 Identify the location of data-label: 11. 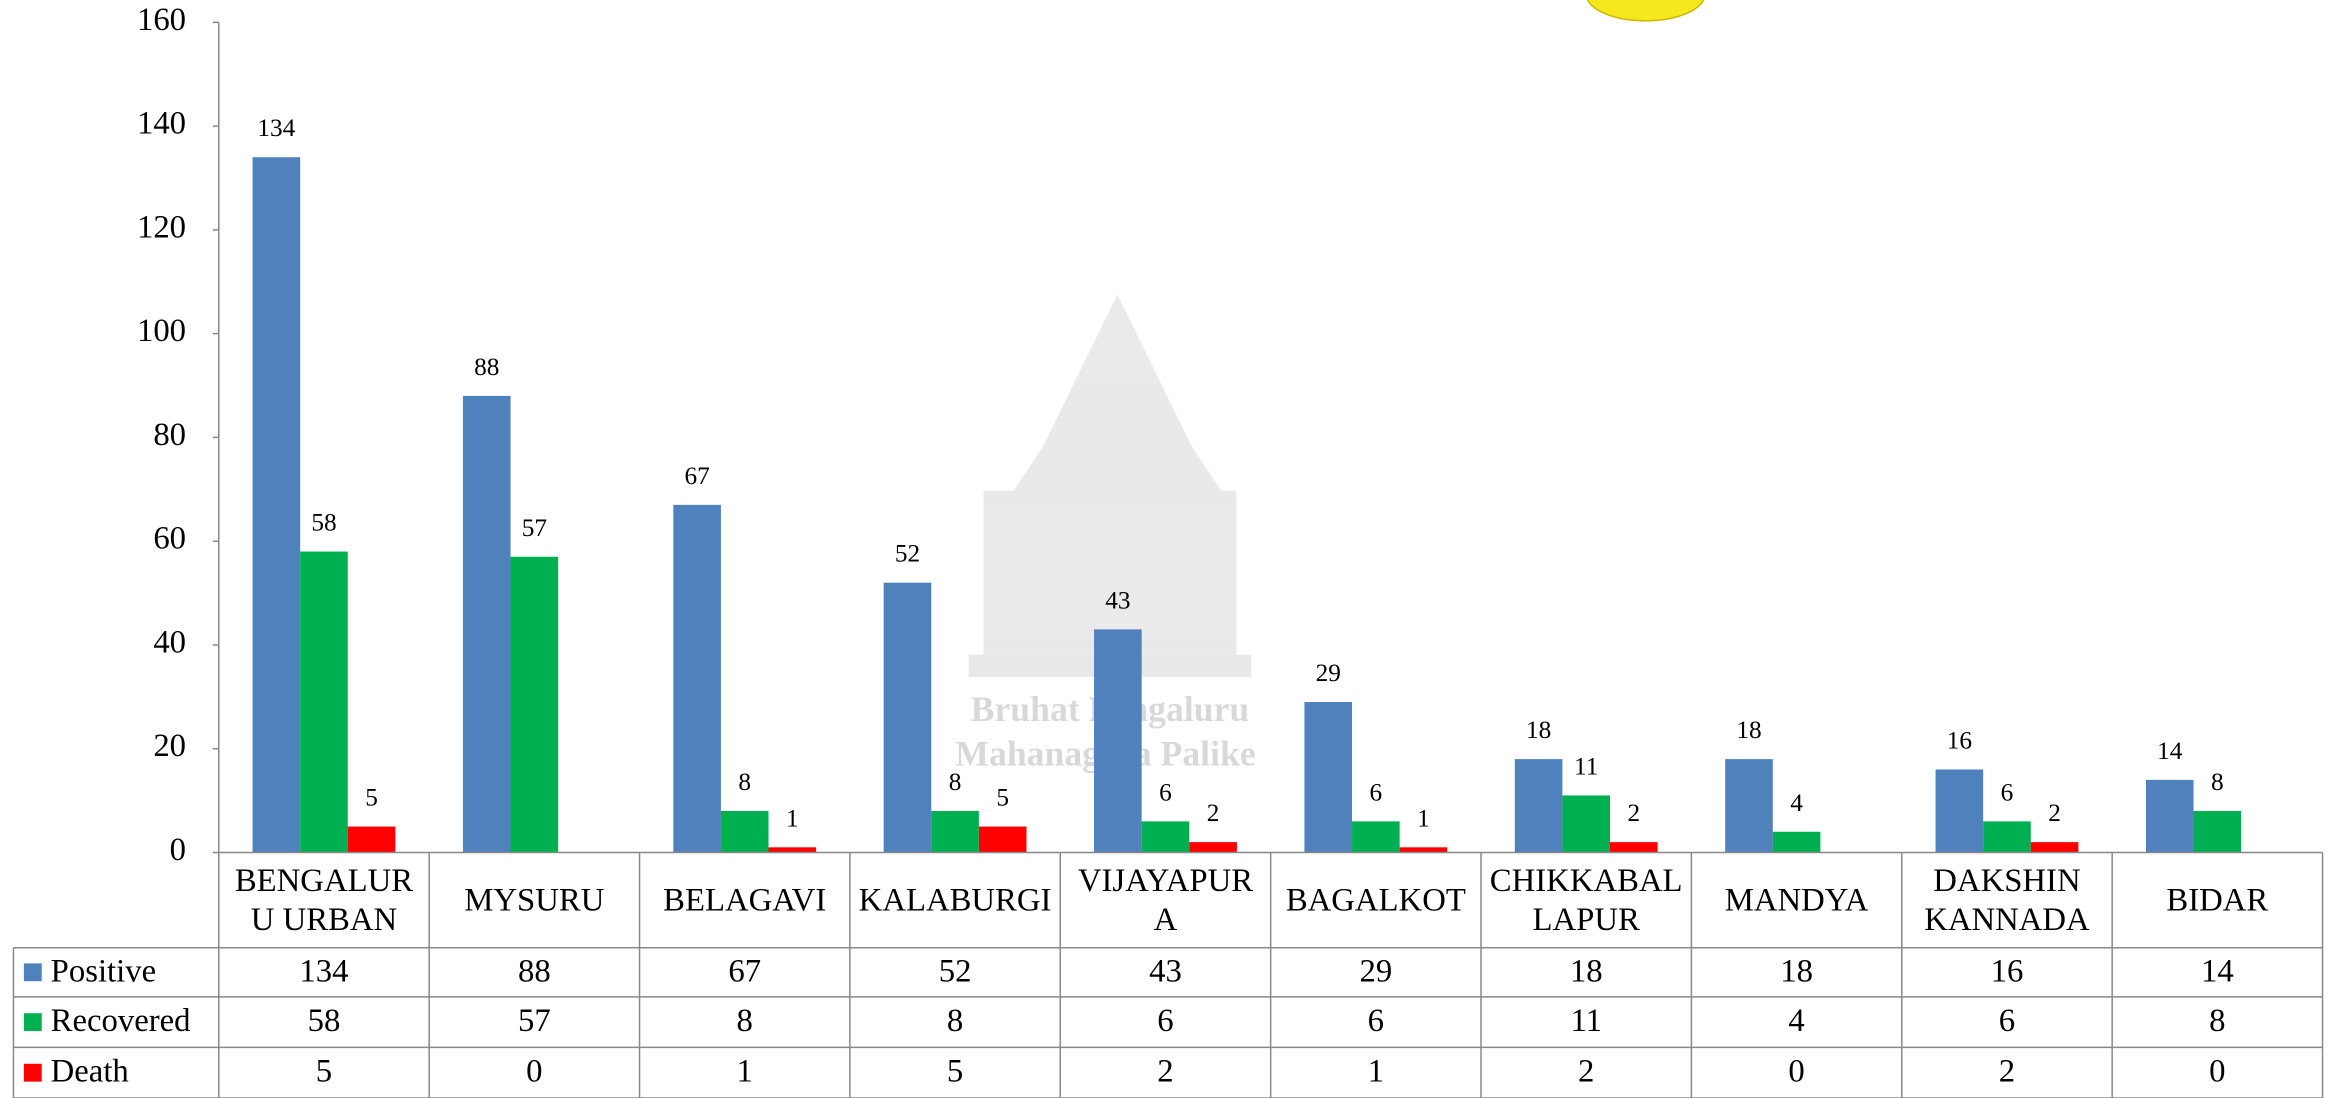
(1586, 766).